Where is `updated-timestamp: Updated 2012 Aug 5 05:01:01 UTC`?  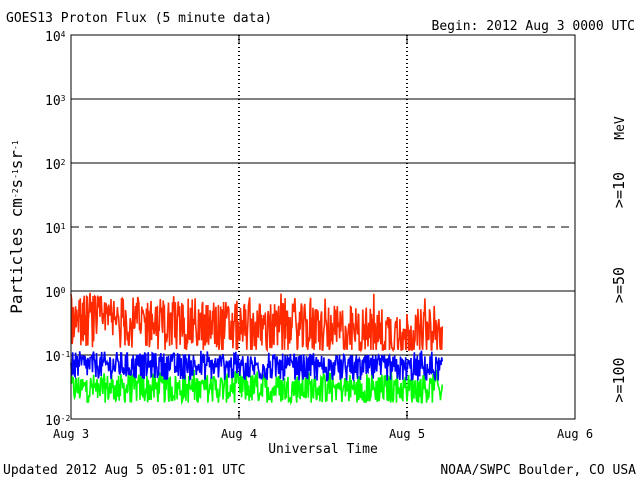
updated-timestamp: Updated 2012 Aug 5 05:01:01 UTC is located at coordinates (124, 470).